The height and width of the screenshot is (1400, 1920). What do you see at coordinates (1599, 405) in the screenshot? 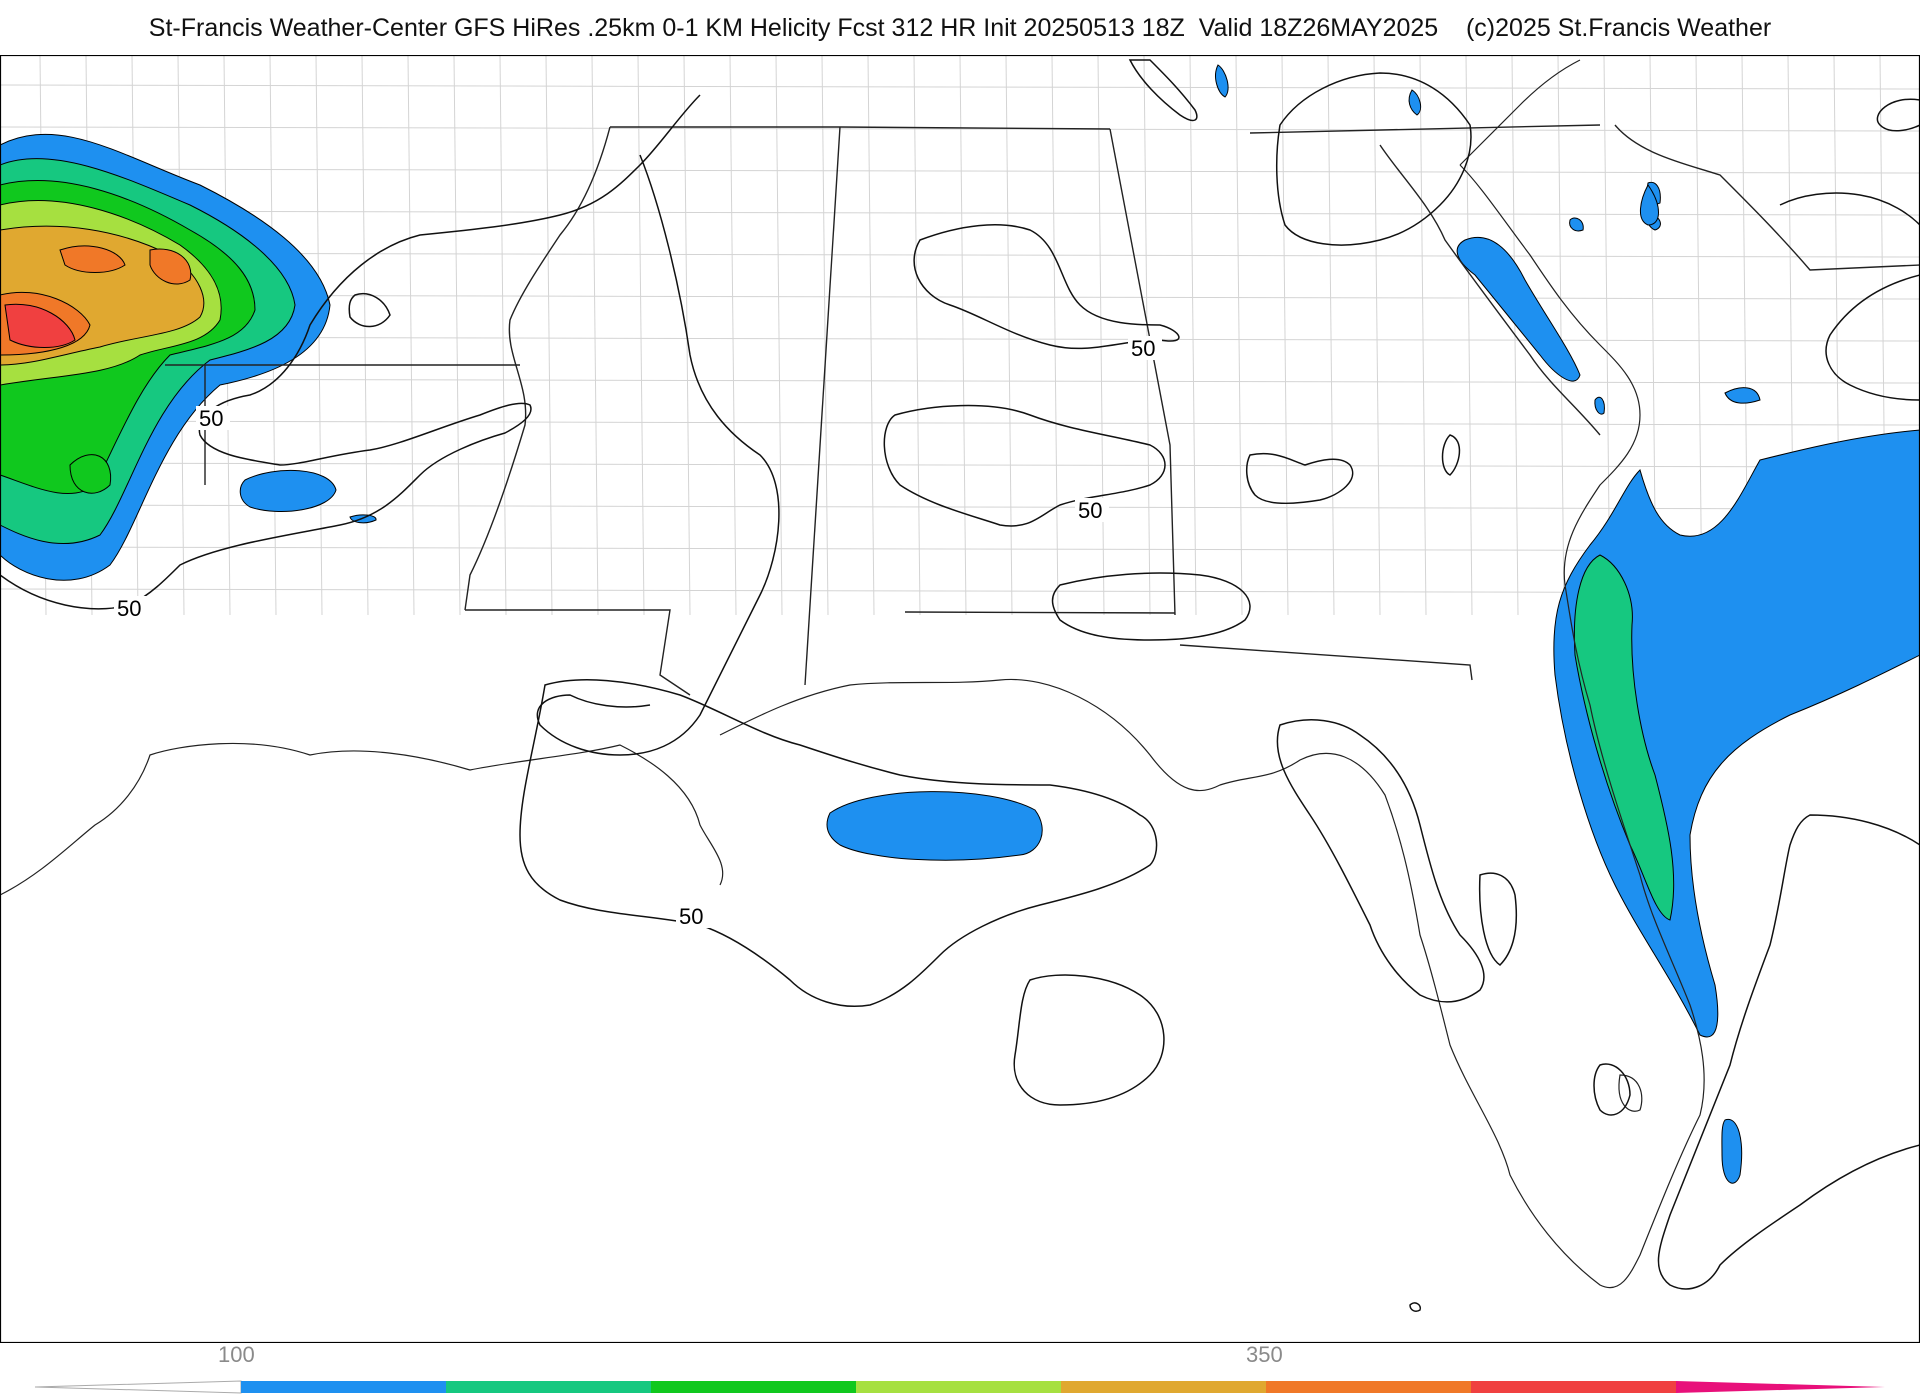
I see `fill-100-sc-small` at bounding box center [1599, 405].